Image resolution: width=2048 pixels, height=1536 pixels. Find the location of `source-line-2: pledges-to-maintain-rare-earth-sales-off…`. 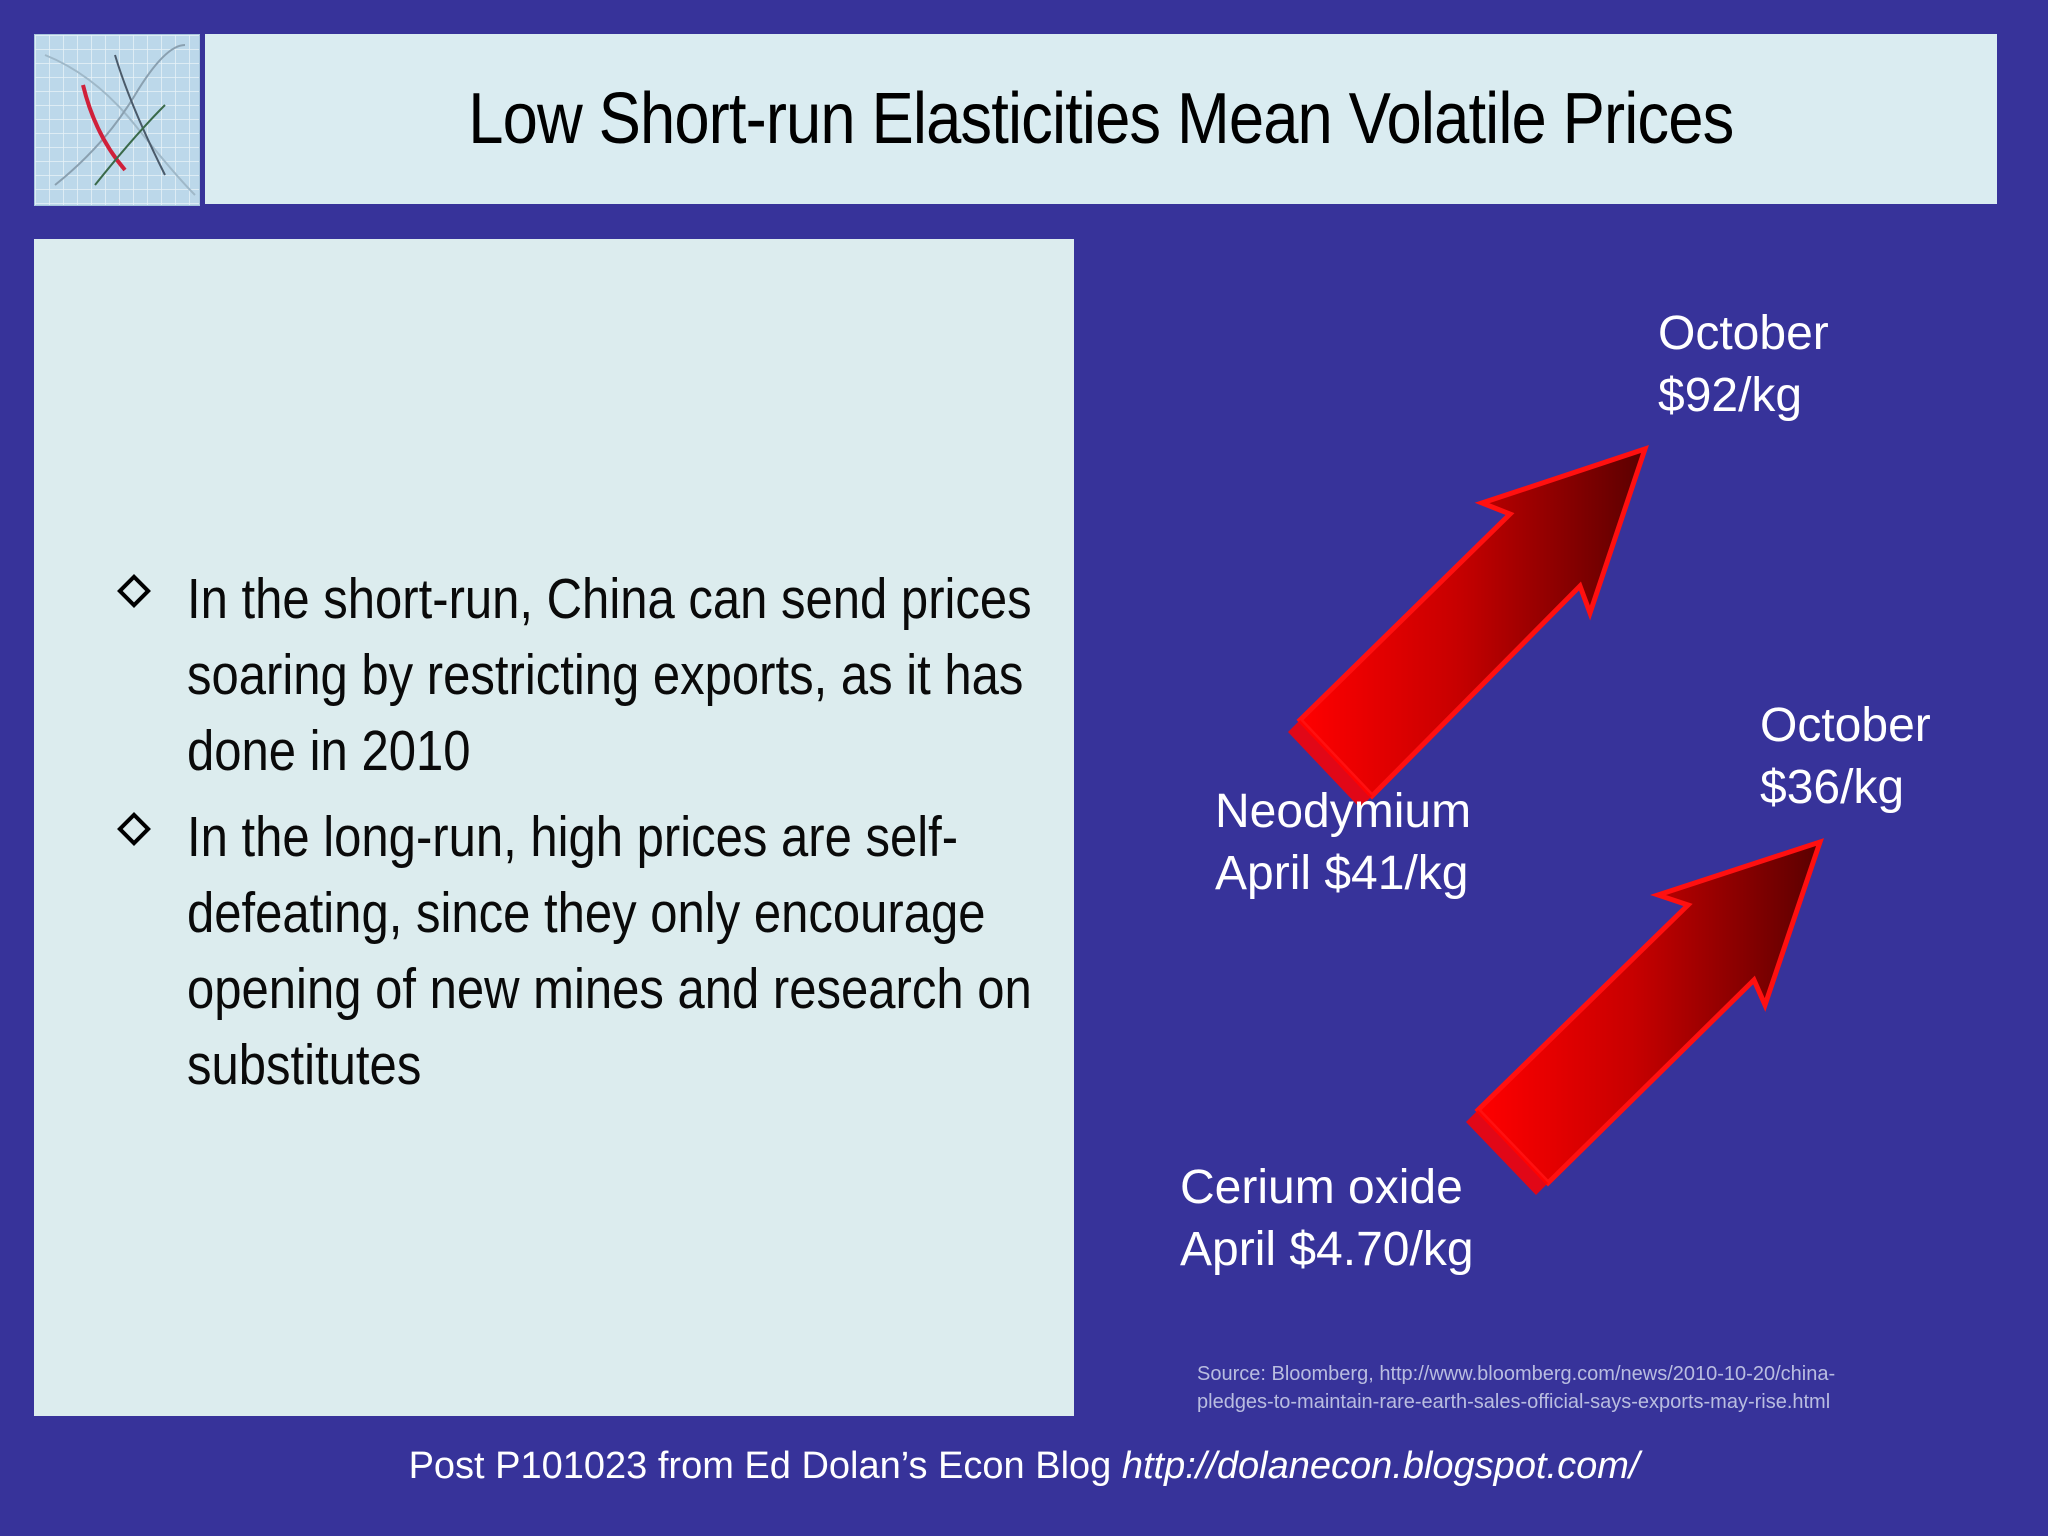

source-line-2: pledges-to-maintain-rare-earth-sales-off… is located at coordinates (1514, 1402).